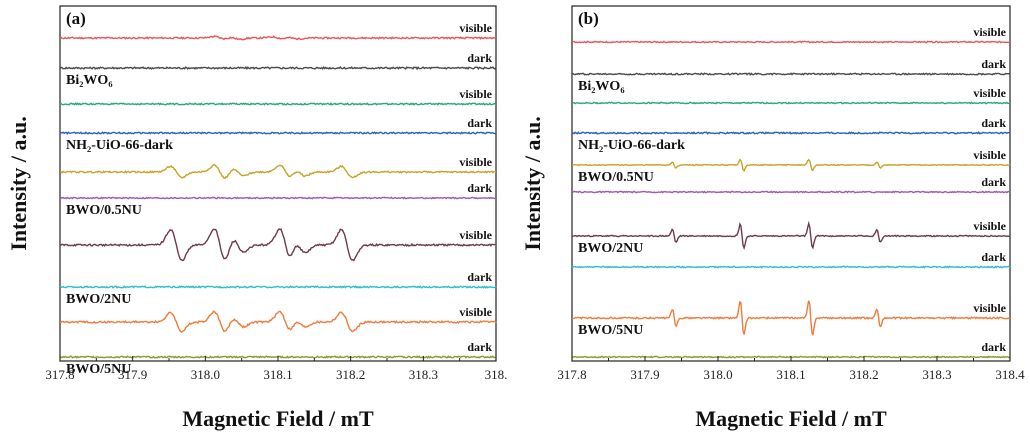 This screenshot has height=436, width=1030. Describe the element at coordinates (1010, 374) in the screenshot. I see `x-tick-label: 318.4` at that location.